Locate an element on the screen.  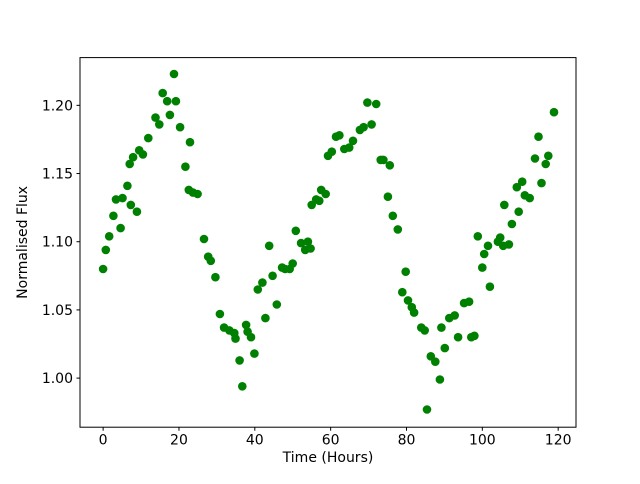
x-tick-label: 0 is located at coordinates (103, 441).